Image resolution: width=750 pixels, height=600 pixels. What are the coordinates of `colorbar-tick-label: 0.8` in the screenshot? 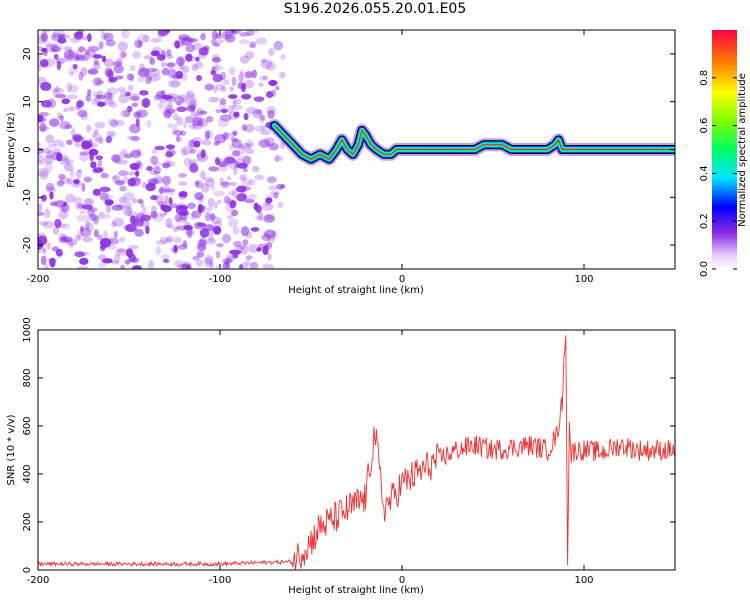 It's located at (704, 78).